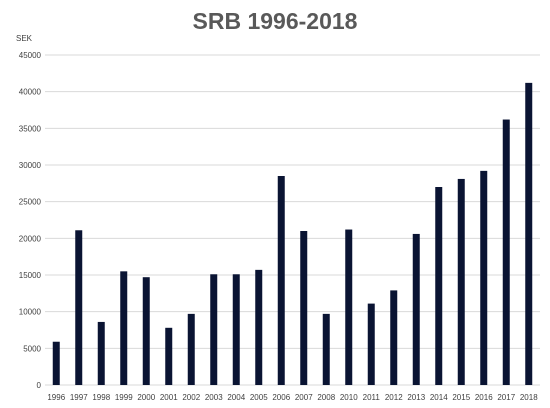 The height and width of the screenshot is (408, 550). What do you see at coordinates (484, 277) in the screenshot?
I see `bar-2016` at bounding box center [484, 277].